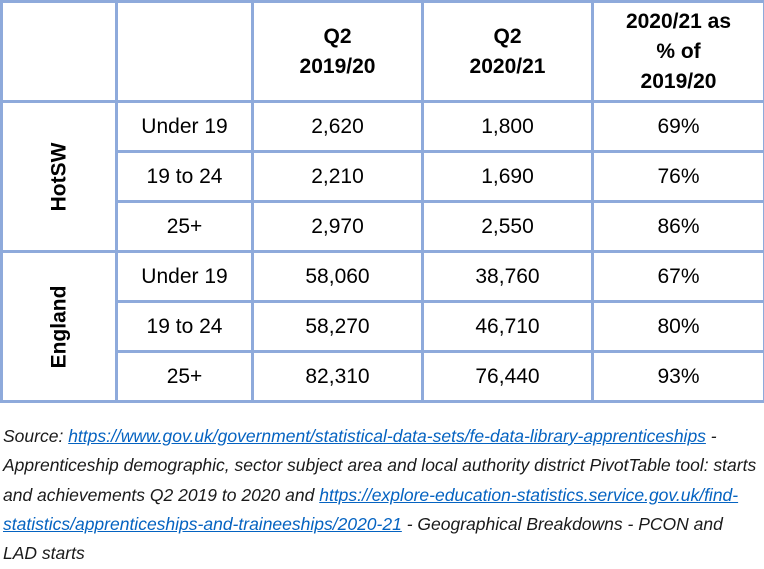 The width and height of the screenshot is (764, 569). Describe the element at coordinates (36, 436) in the screenshot. I see `source-prefix: Source:` at that location.